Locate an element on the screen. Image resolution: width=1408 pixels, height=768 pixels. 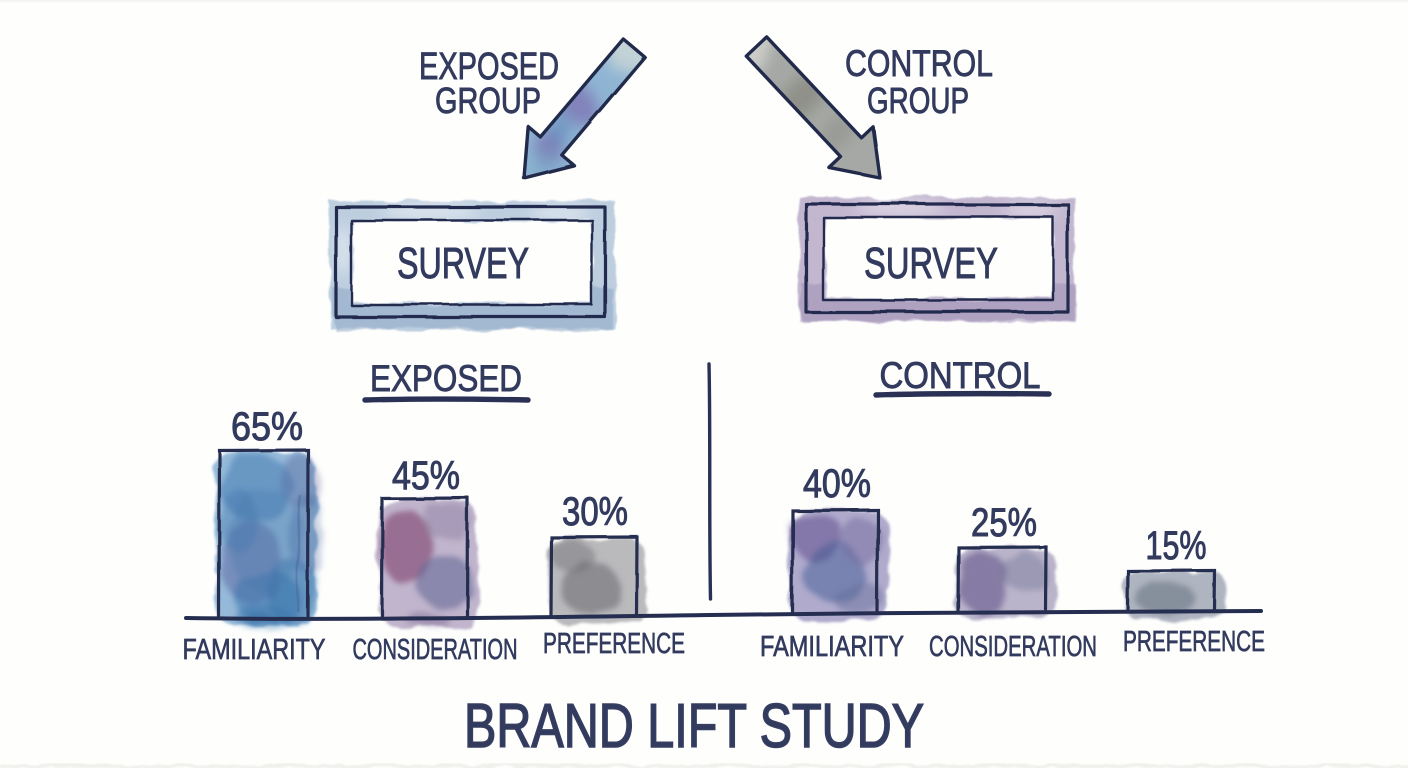
svg-text: 30% is located at coordinates (595, 512).